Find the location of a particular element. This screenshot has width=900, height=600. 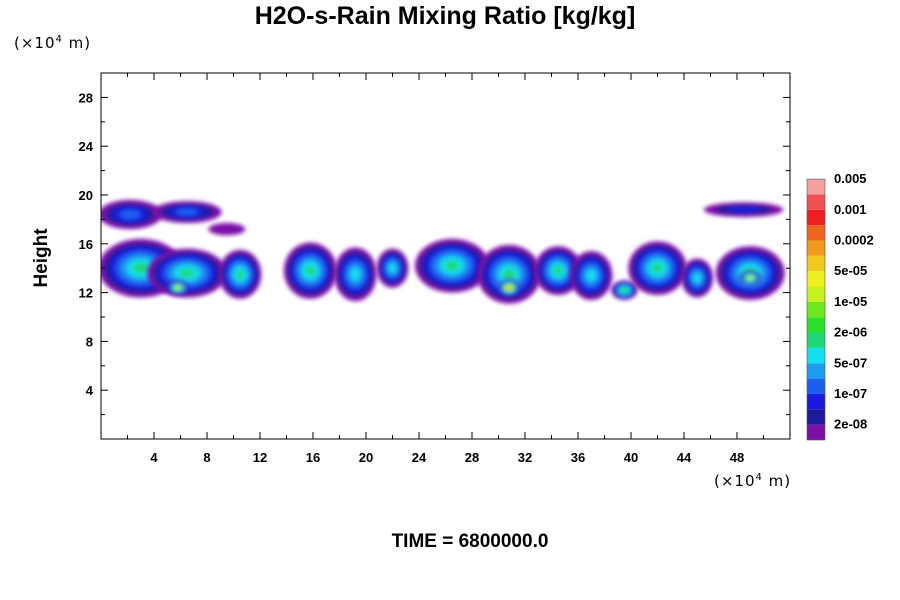

colorbar-label: 5e-05 is located at coordinates (850, 270).